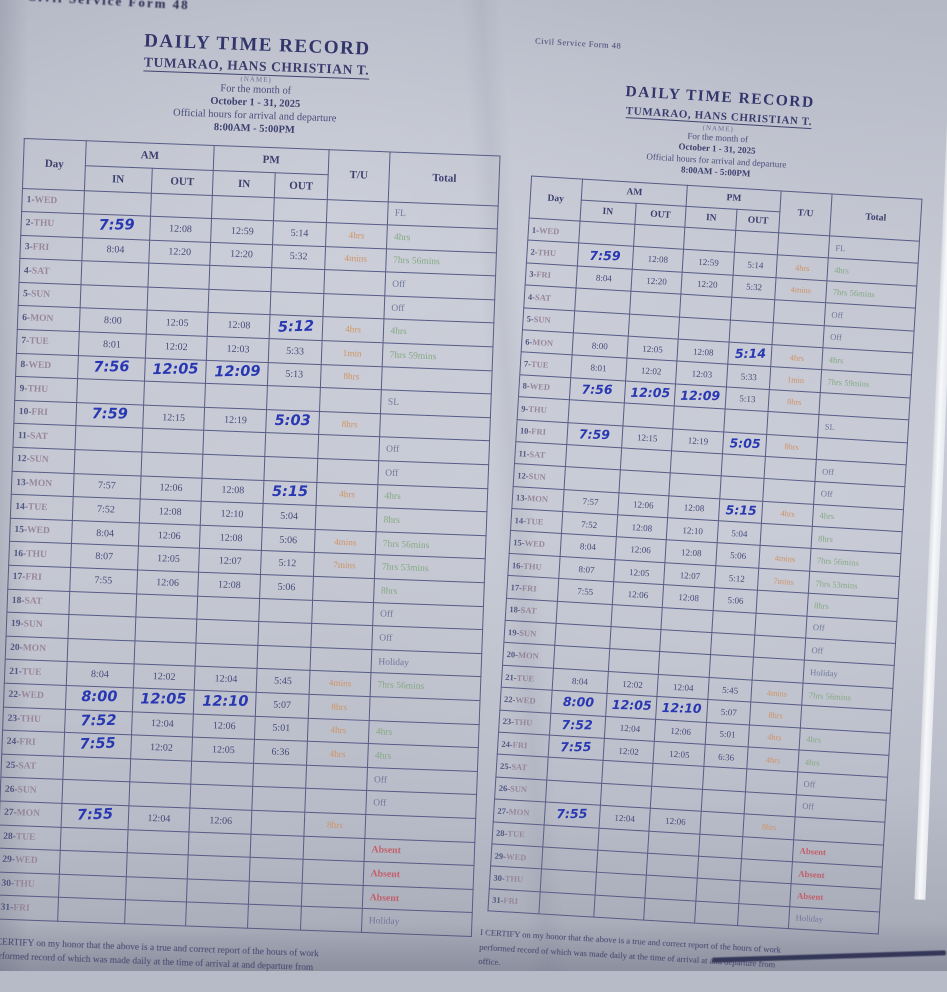 This screenshot has height=992, width=947. What do you see at coordinates (44, 436) in the screenshot?
I see `cell-day: 11-SAT` at bounding box center [44, 436].